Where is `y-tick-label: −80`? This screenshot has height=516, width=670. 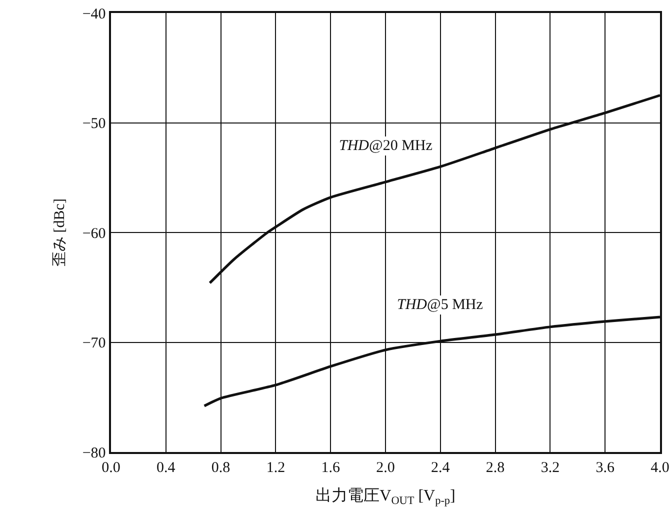
y-tick-label: −80 is located at coordinates (94, 453).